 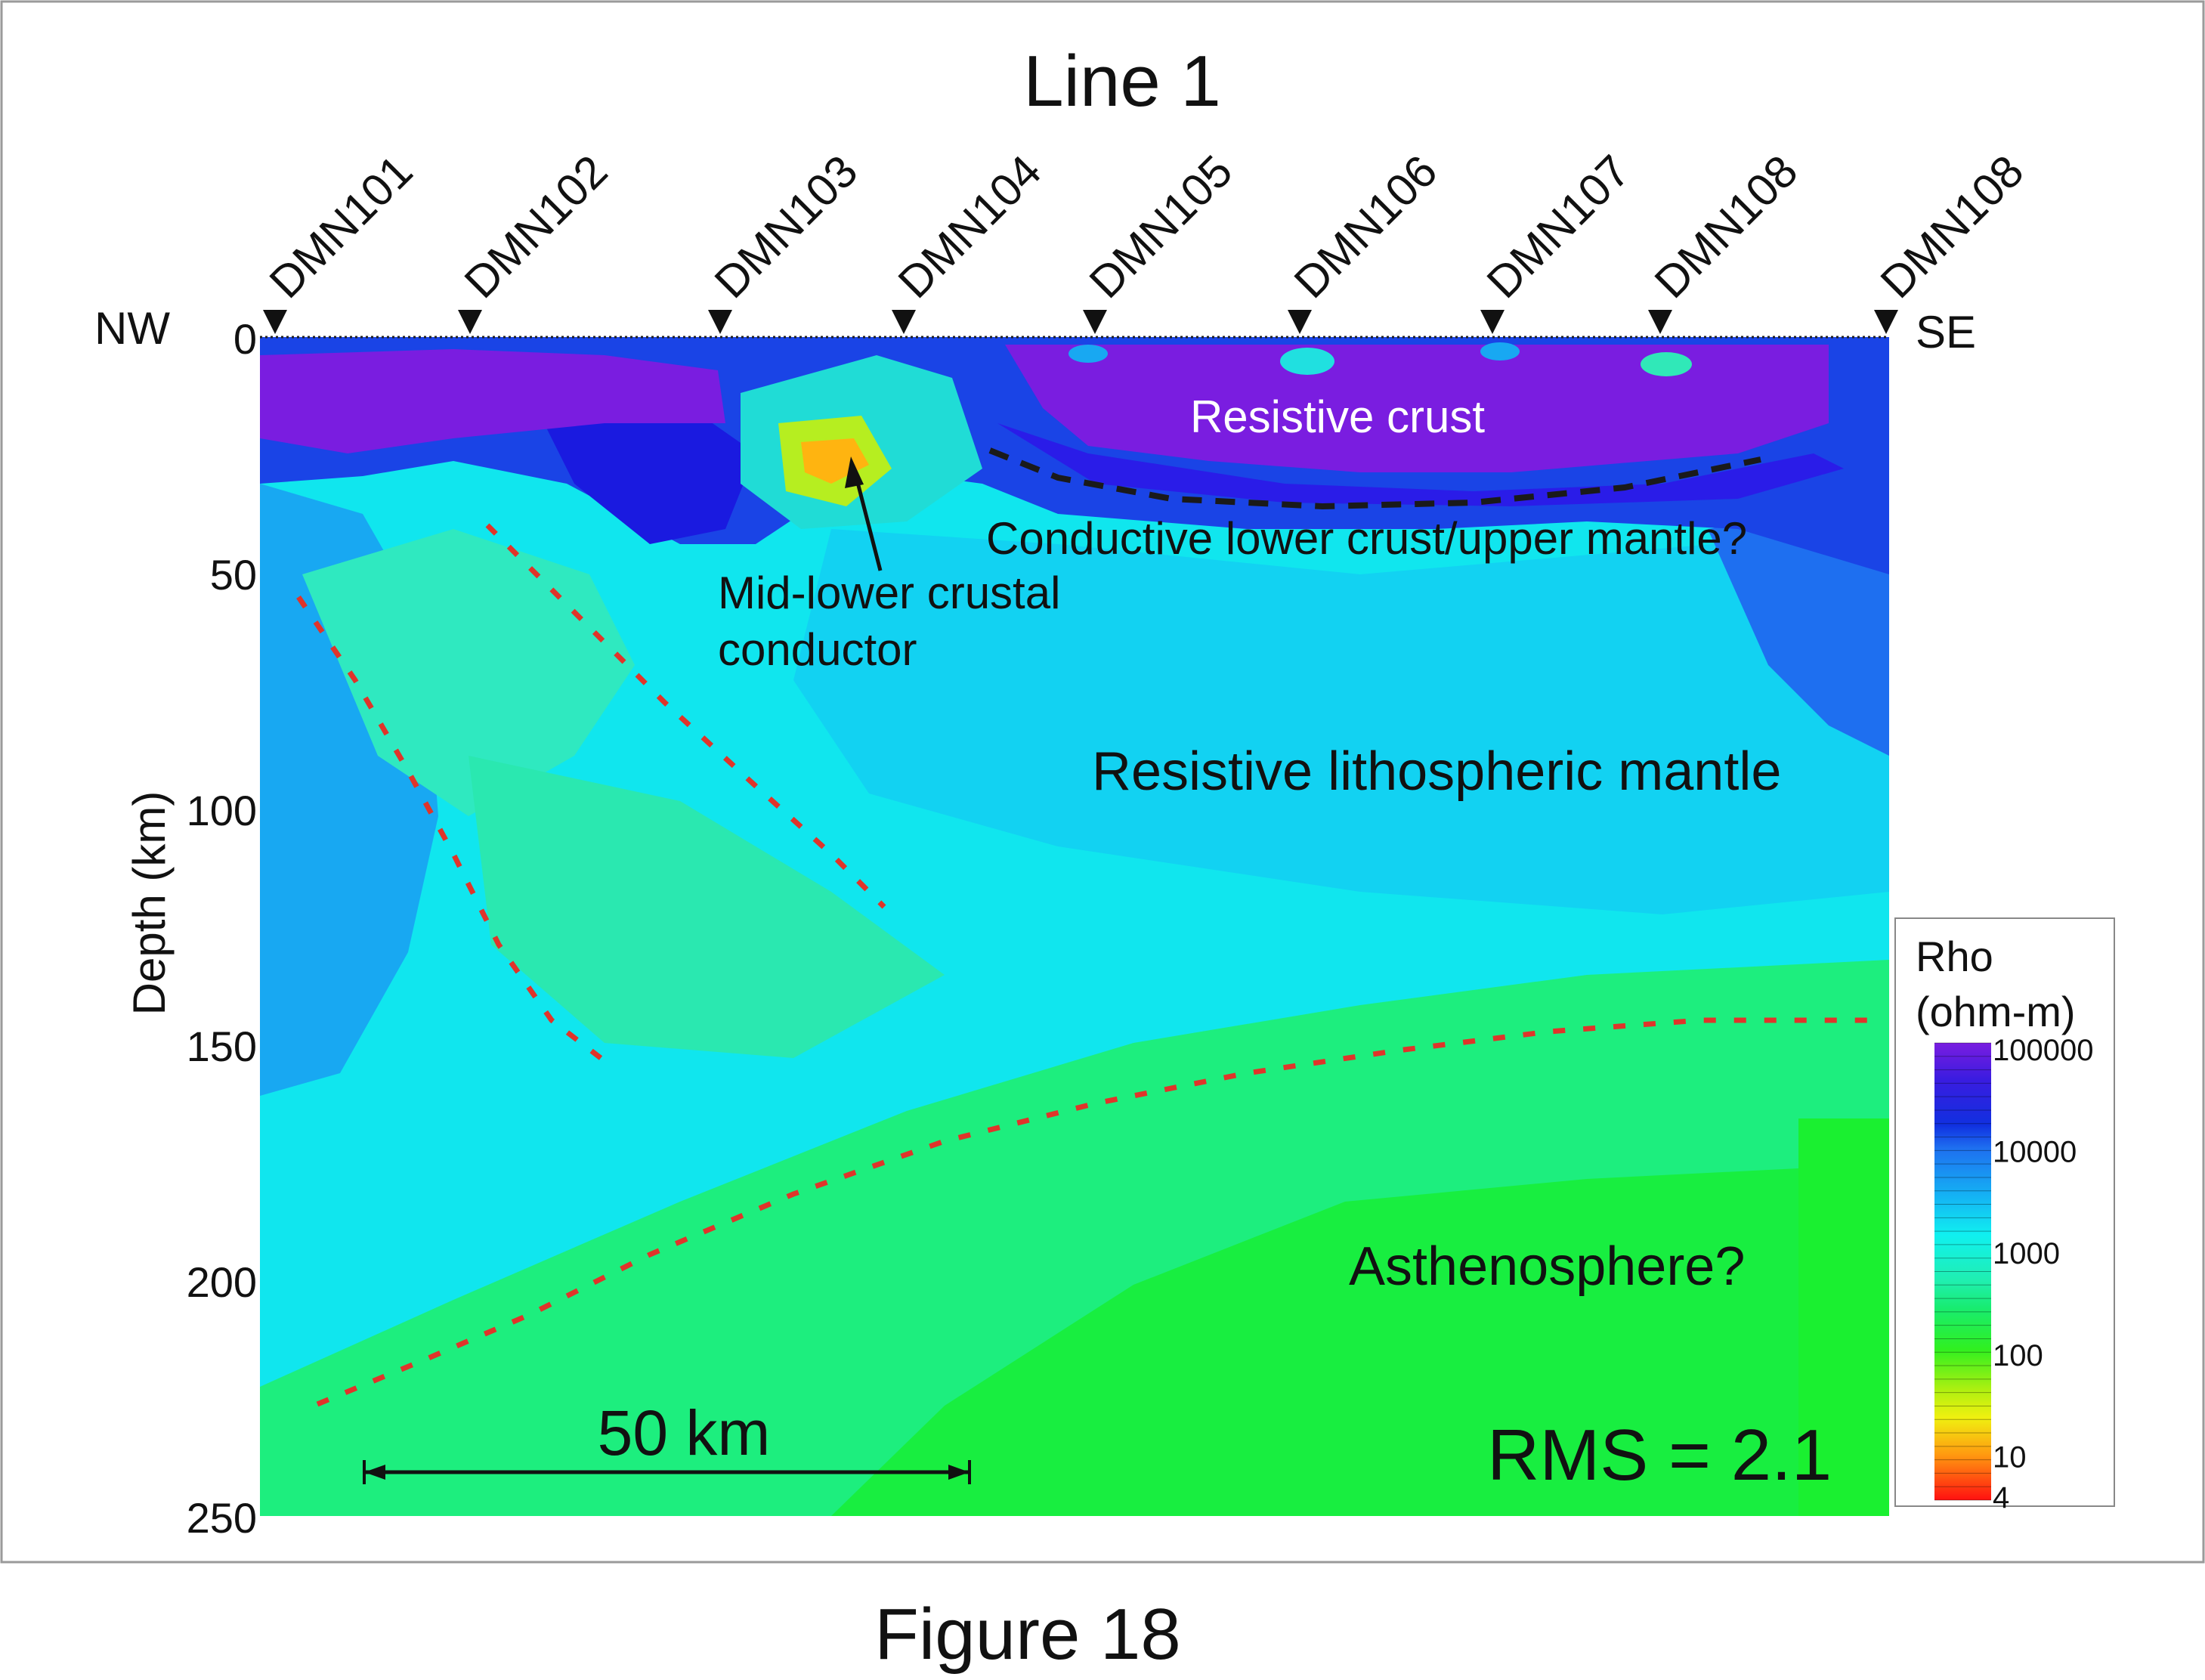 I want to click on label-asthenosphere: Asthenosphere?, so click(x=1547, y=1266).